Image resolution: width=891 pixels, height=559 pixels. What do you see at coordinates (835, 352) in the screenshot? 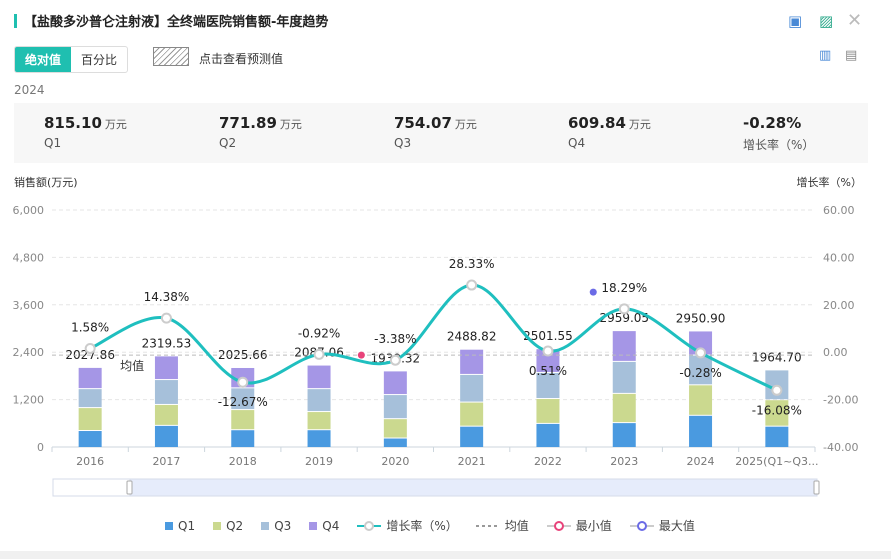
I see `y2-tick-label: 0.00` at bounding box center [835, 352].